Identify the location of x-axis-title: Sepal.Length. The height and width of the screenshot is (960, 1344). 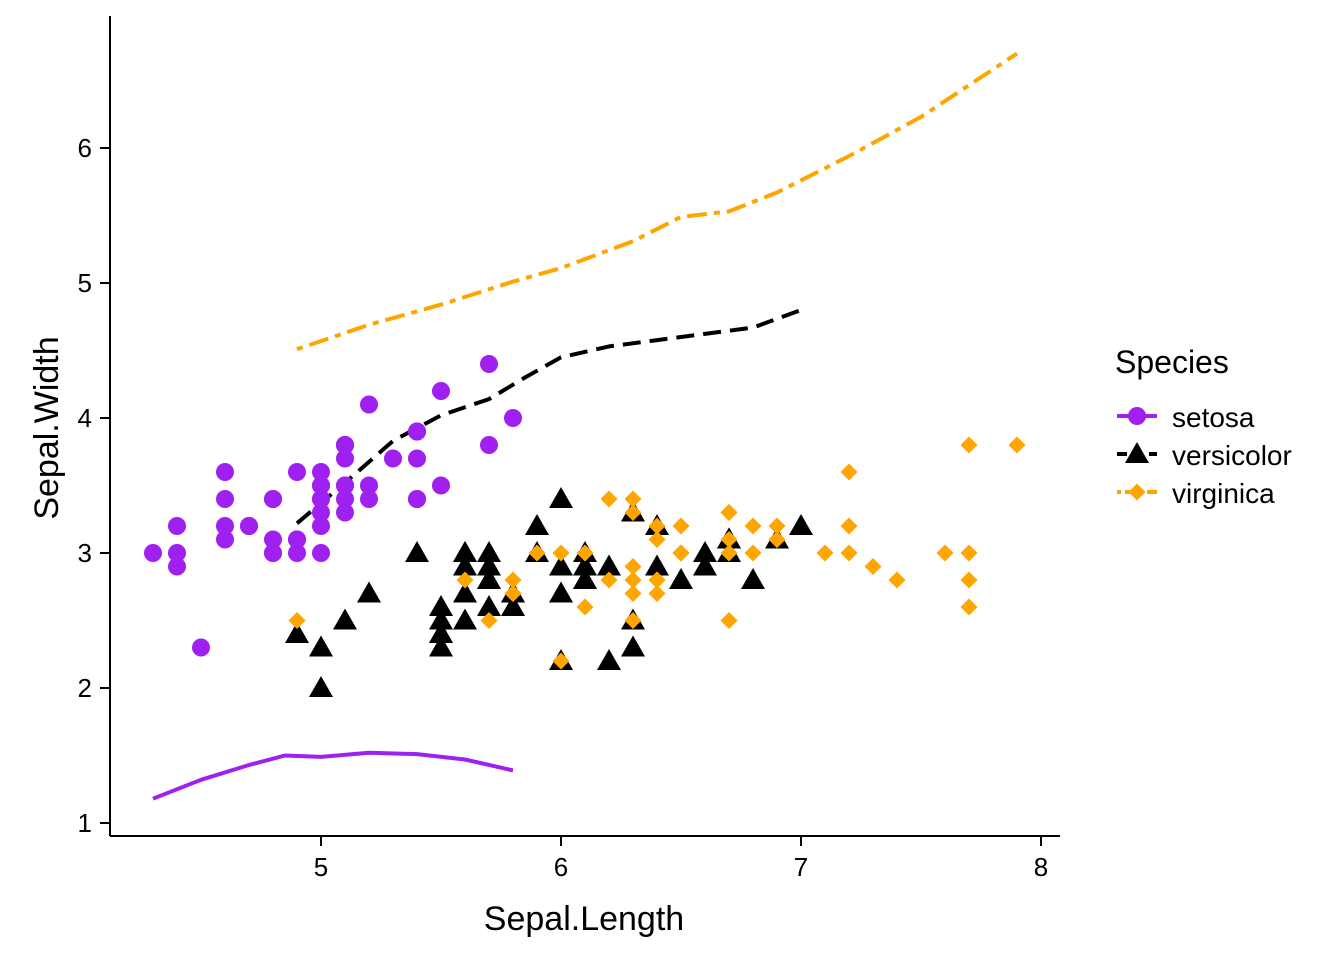
(584, 919).